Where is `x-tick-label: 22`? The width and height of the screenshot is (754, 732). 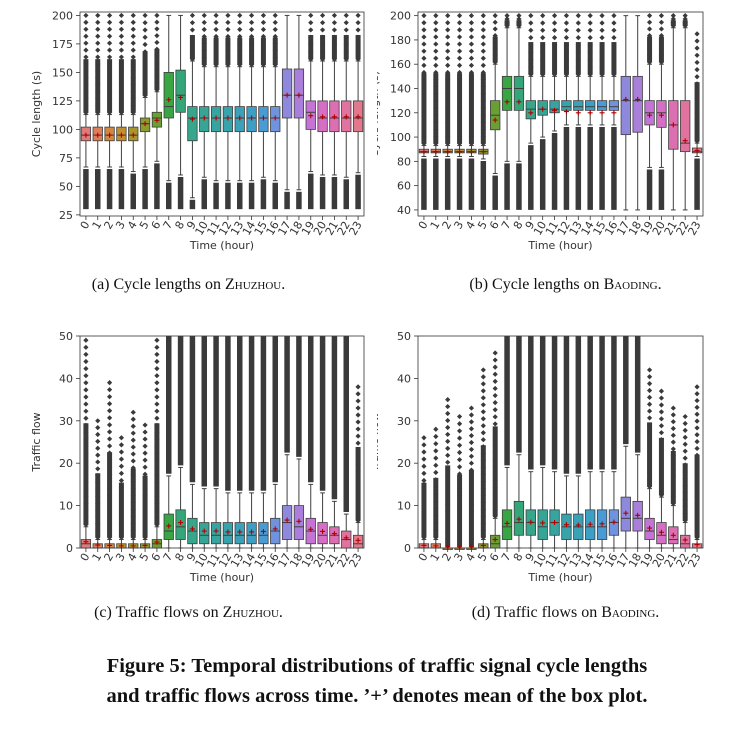 x-tick-label: 22 is located at coordinates (683, 560).